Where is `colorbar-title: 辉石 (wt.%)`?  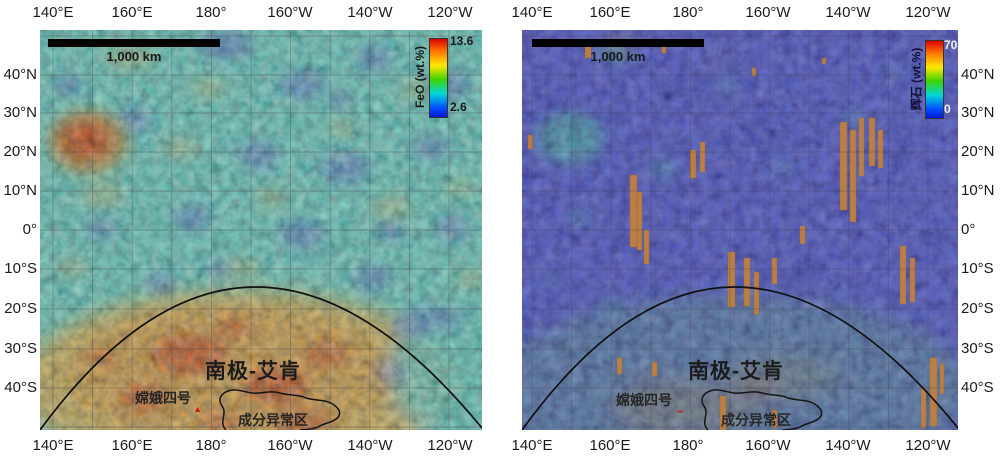
colorbar-title: 辉石 (wt.%) is located at coordinates (916, 79).